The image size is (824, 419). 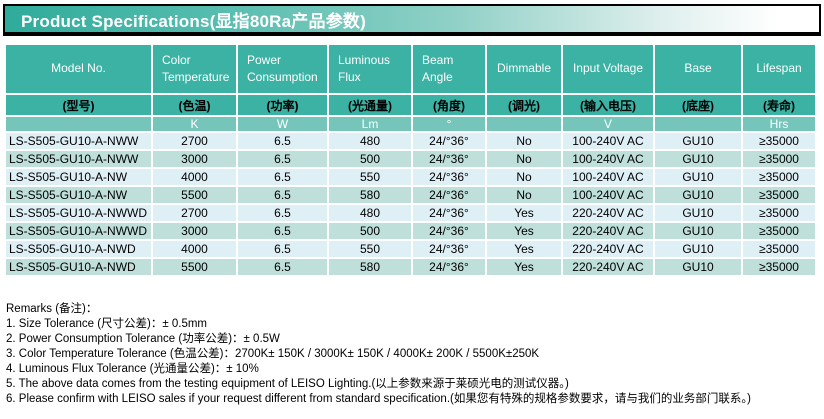 I want to click on col-header-zh-4: (角度), so click(x=449, y=105).